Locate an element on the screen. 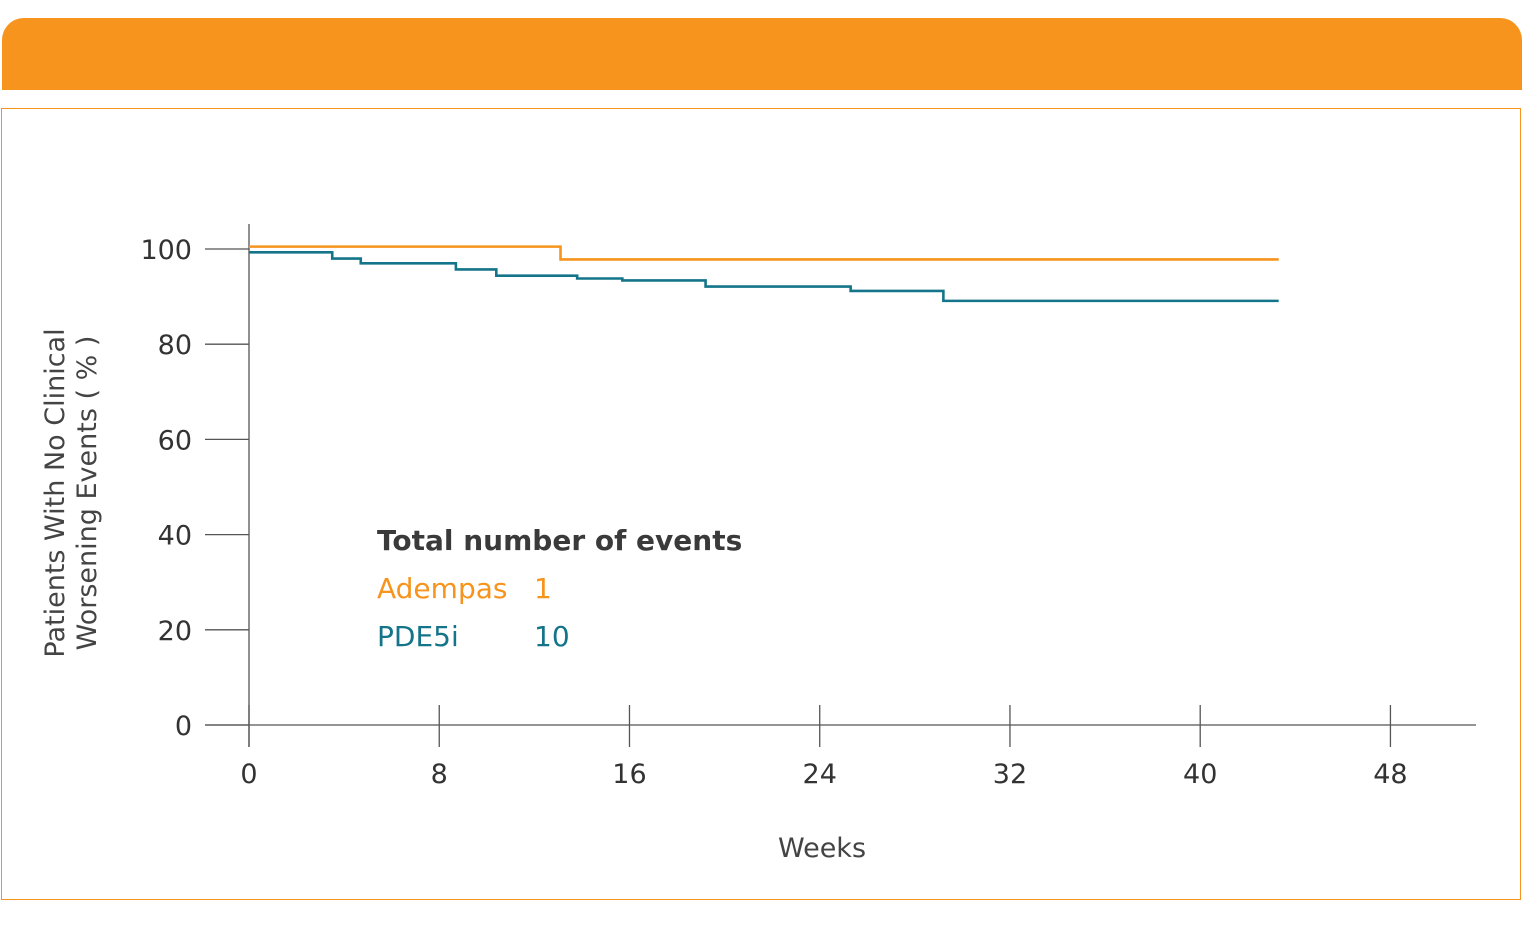 This screenshot has width=1524, height=929. legend-value-adempas: 1 is located at coordinates (543, 588).